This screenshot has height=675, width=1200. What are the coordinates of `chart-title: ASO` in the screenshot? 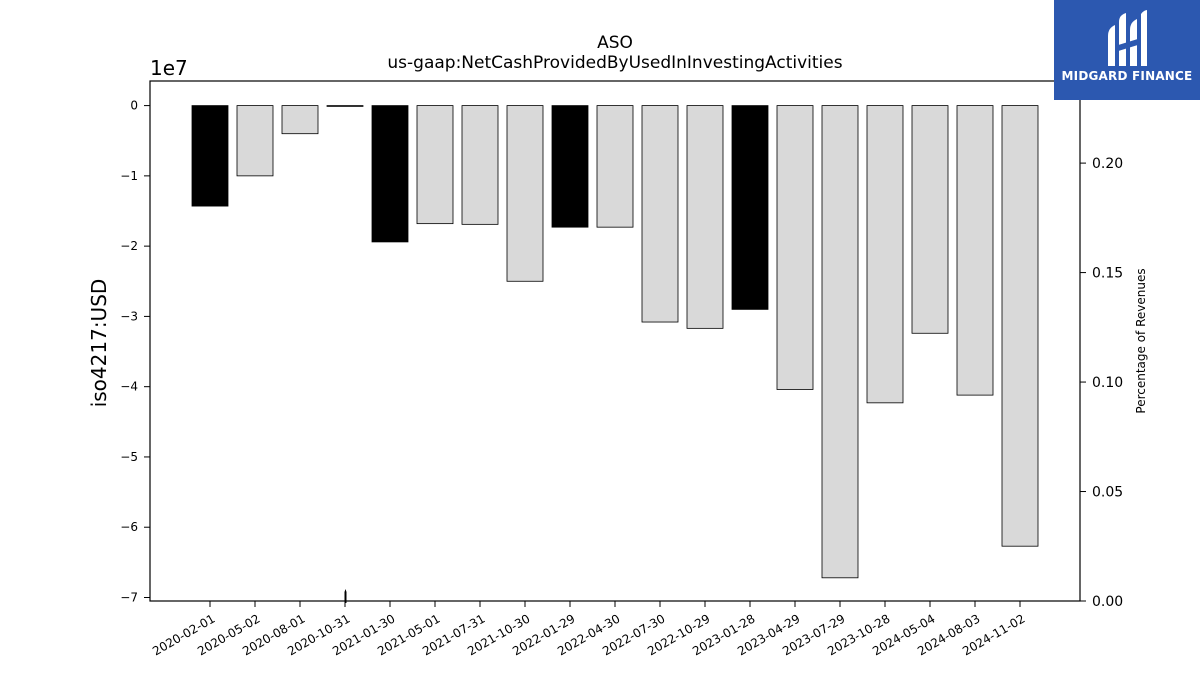 It's located at (615, 43).